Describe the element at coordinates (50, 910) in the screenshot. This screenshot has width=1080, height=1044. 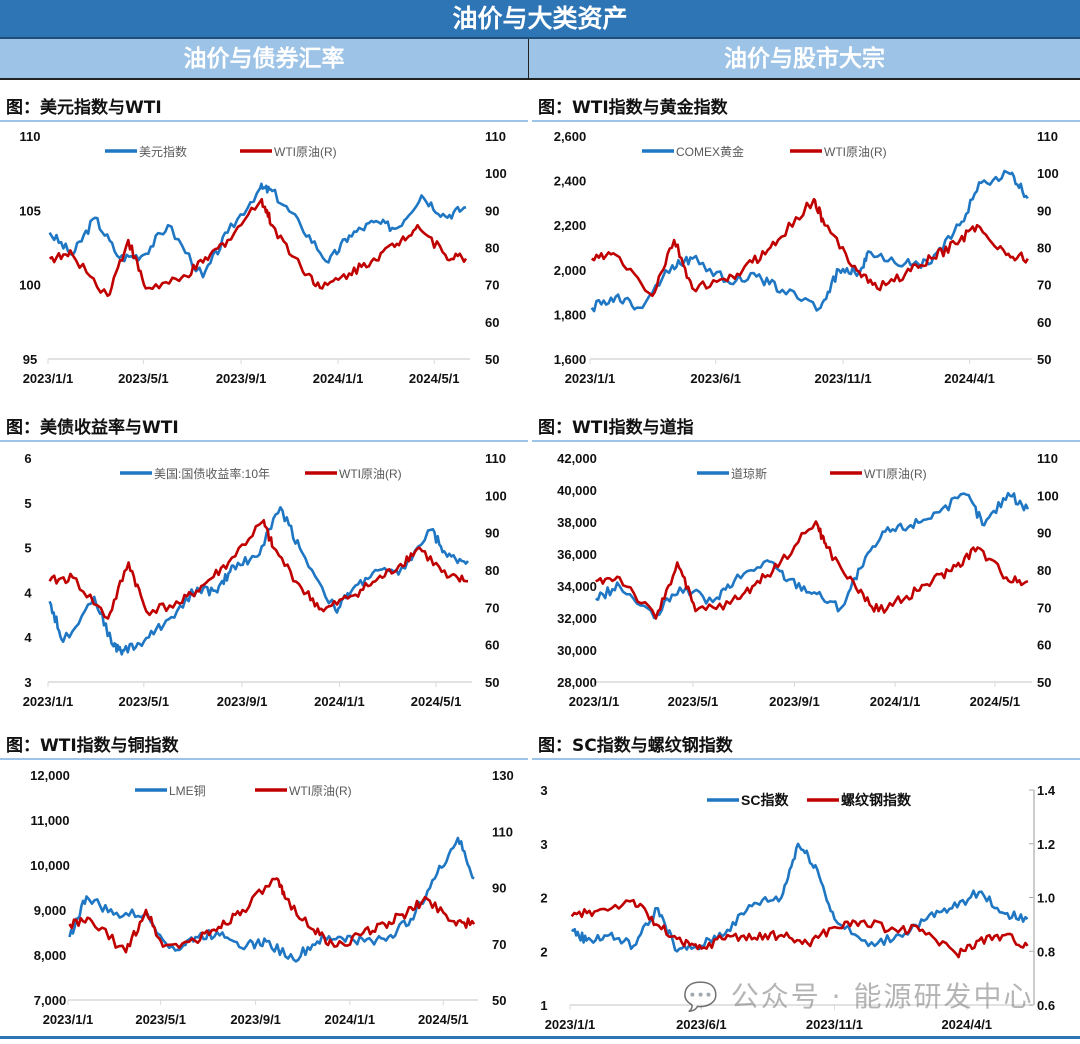
I see `y-left-tick-label: 9,000` at that location.